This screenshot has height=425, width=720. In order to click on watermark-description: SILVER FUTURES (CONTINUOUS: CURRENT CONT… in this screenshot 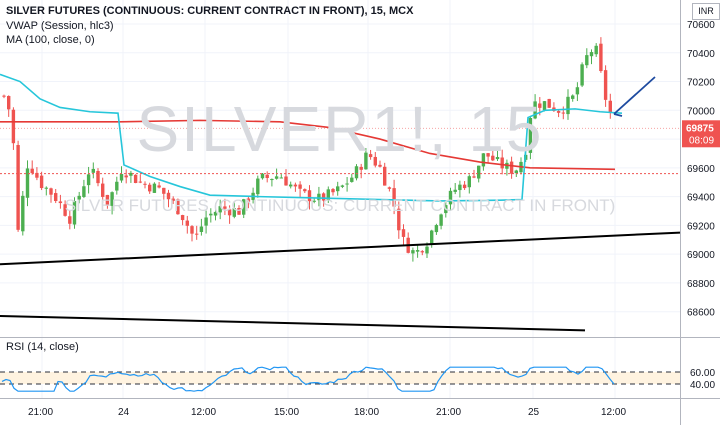, I will do `click(340, 205)`.